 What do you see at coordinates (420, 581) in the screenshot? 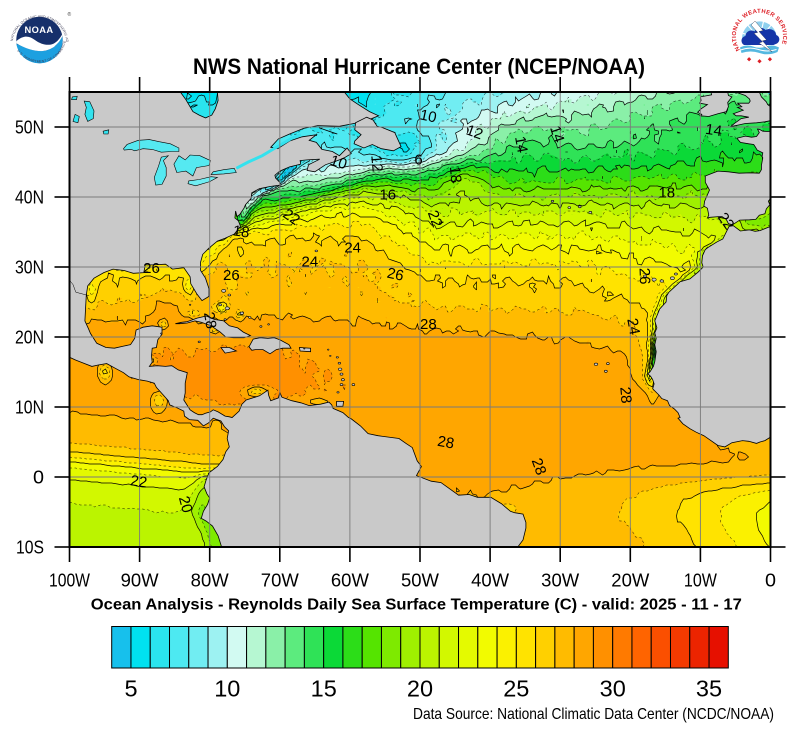
I see `svg-text: 50W` at bounding box center [420, 581].